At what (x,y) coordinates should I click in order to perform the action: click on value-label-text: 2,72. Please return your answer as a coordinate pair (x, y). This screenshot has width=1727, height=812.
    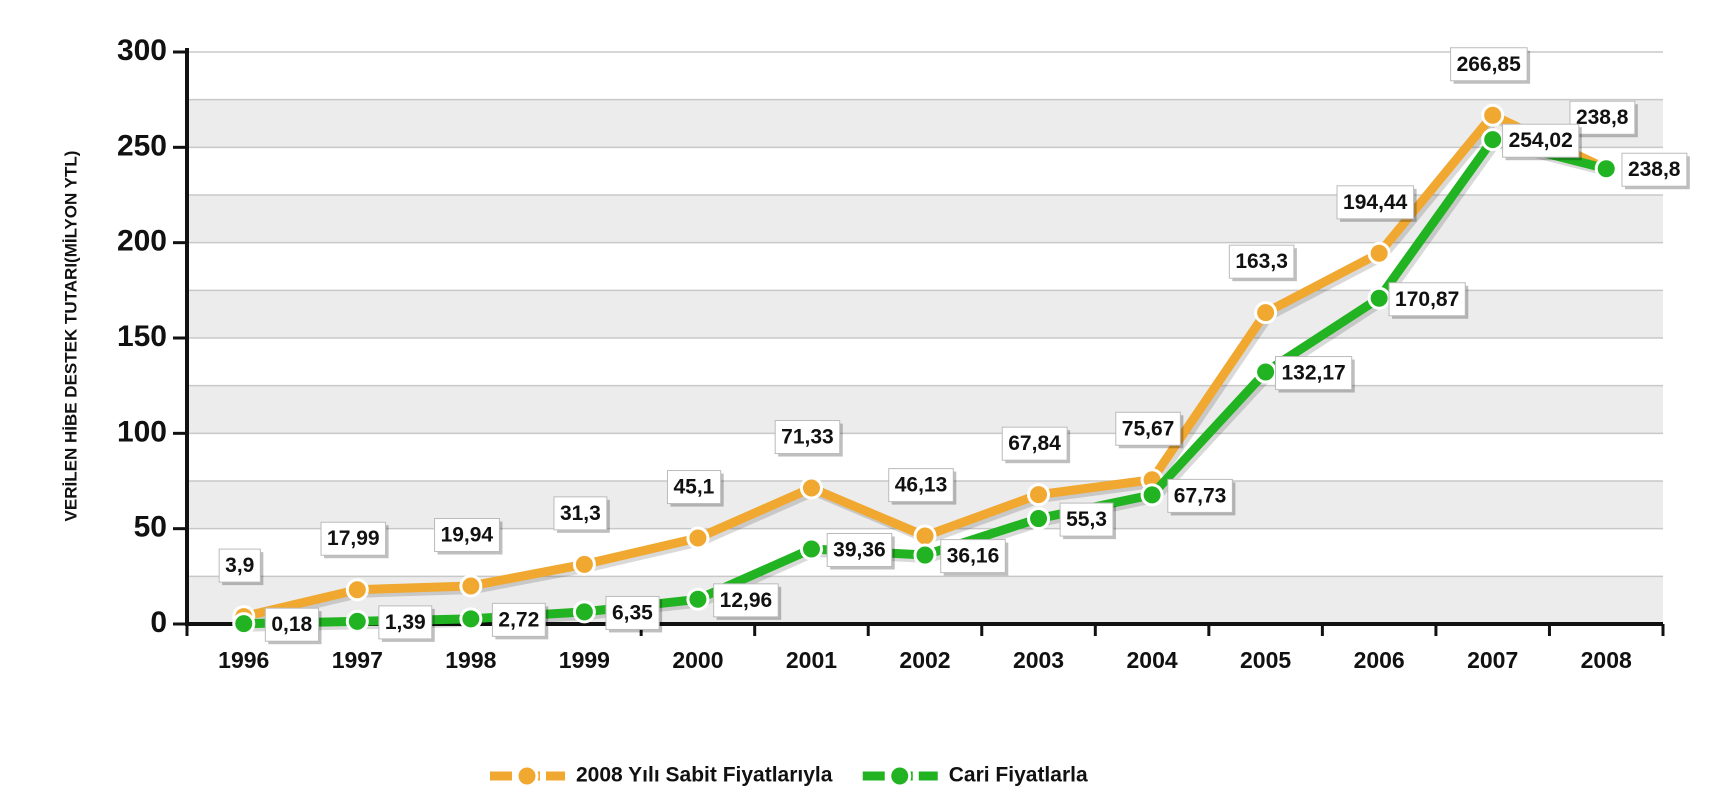
    Looking at the image, I should click on (518, 619).